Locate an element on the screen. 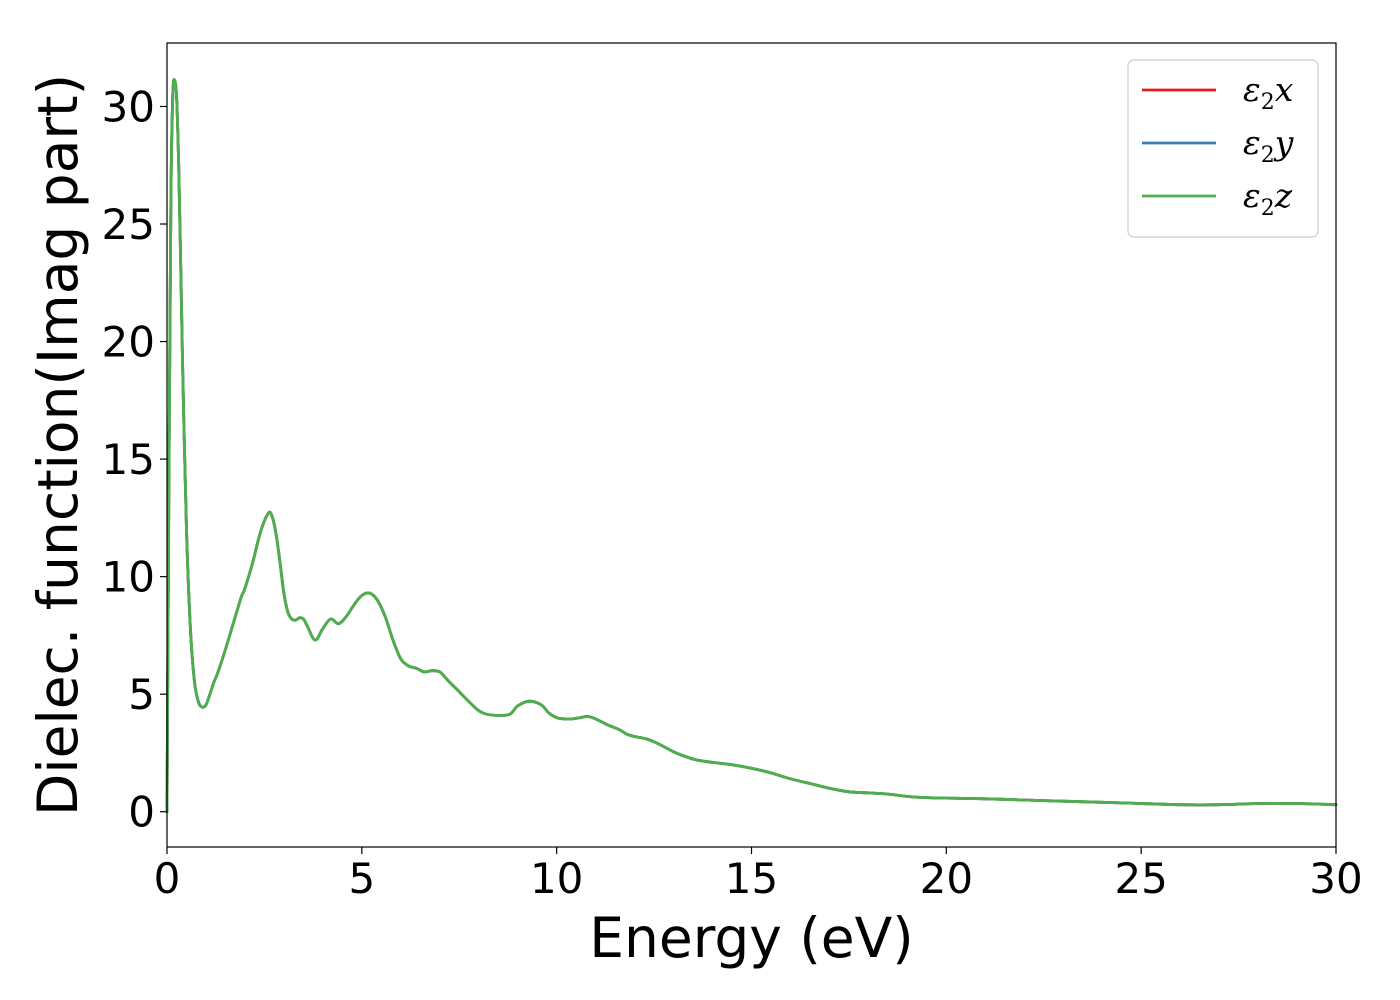 The width and height of the screenshot is (1400, 1000). y-tick-label: 30 is located at coordinates (128, 106).